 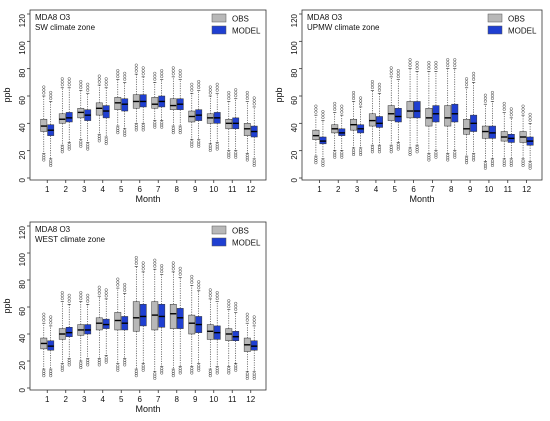 I want to click on y-tick-label: 20, so click(x=294, y=154).